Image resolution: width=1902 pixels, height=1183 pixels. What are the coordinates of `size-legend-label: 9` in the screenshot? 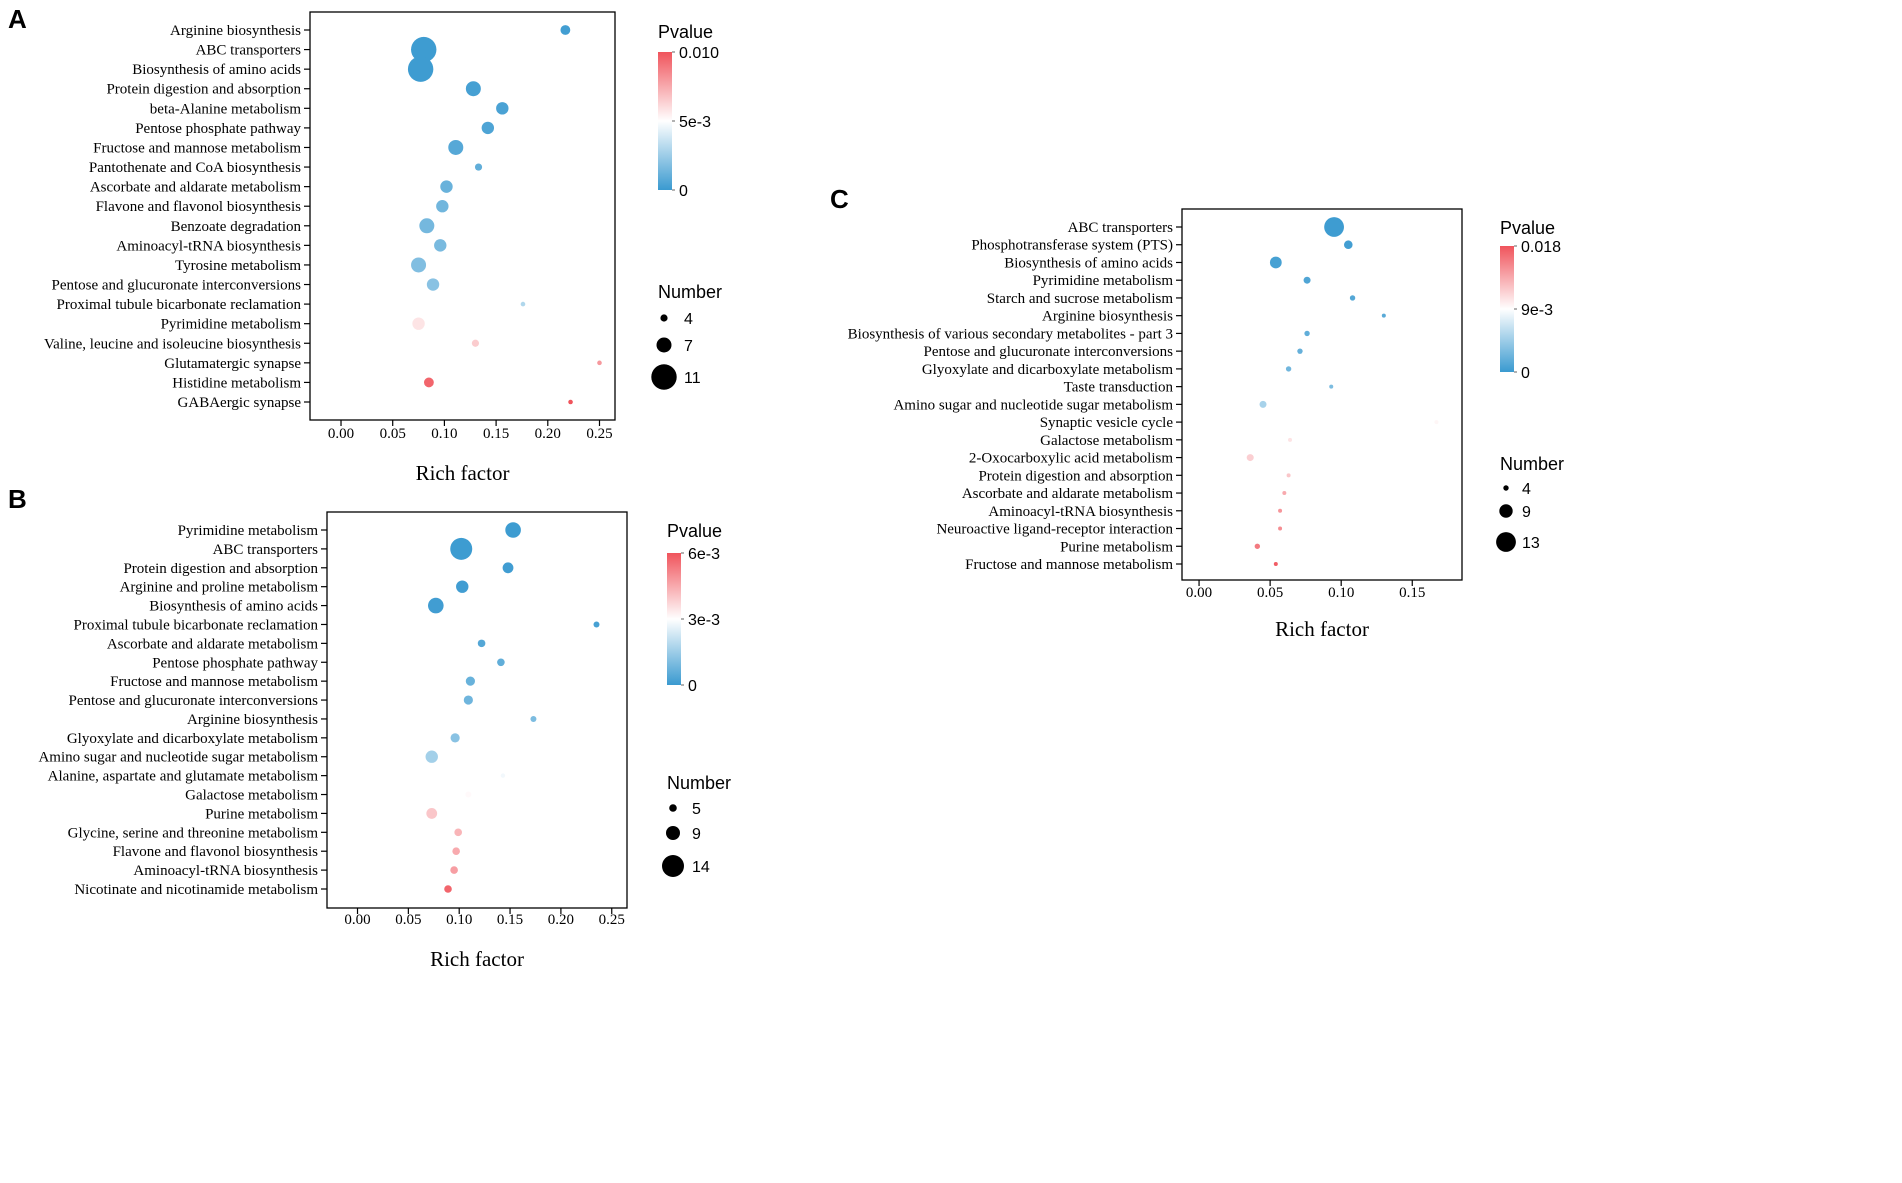 It's located at (696, 834).